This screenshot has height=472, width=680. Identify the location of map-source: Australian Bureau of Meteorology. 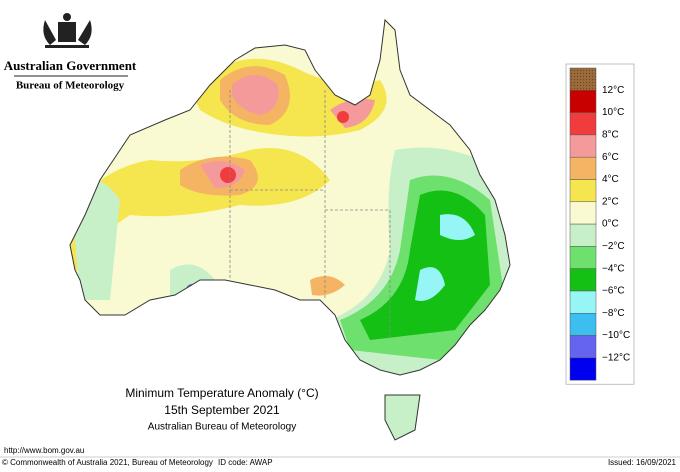
(222, 427).